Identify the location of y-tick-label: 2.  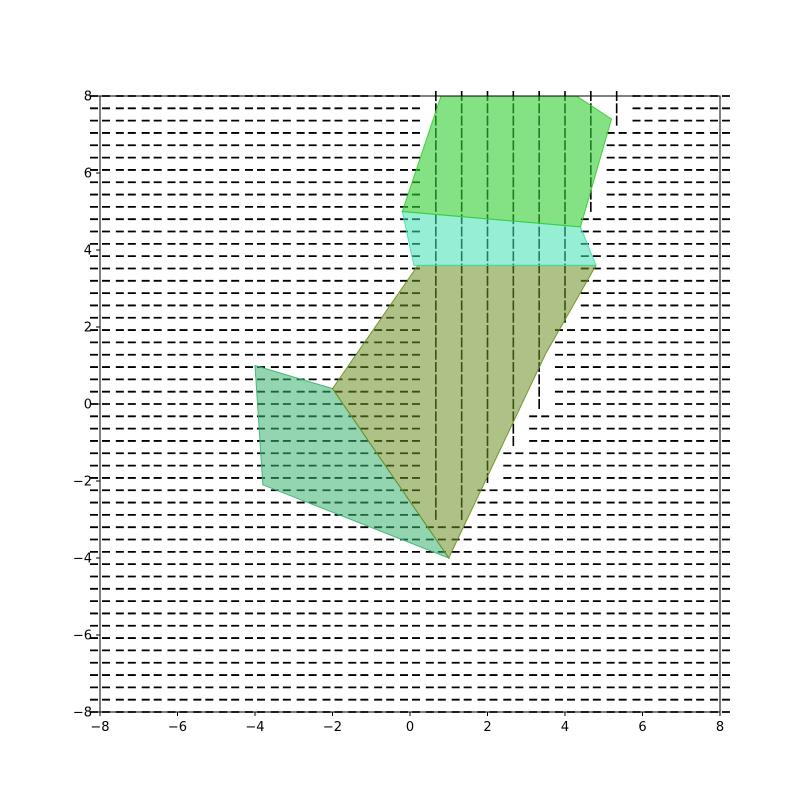
(88, 328).